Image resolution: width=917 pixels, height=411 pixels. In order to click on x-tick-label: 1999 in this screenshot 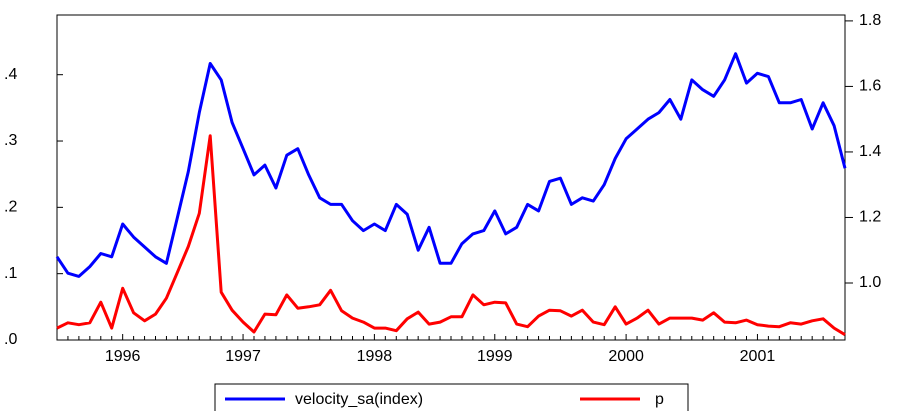, I will do `click(495, 356)`.